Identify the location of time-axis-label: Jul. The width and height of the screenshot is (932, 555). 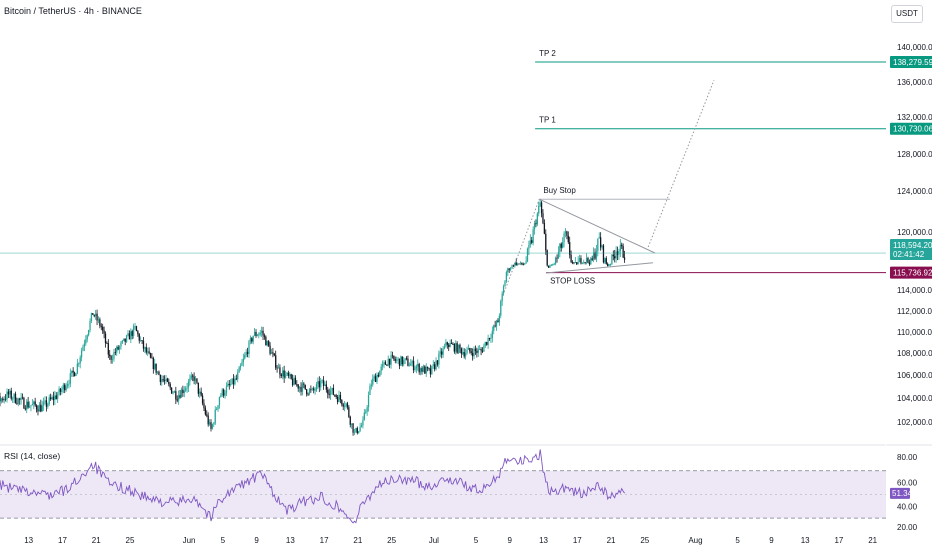
(434, 540).